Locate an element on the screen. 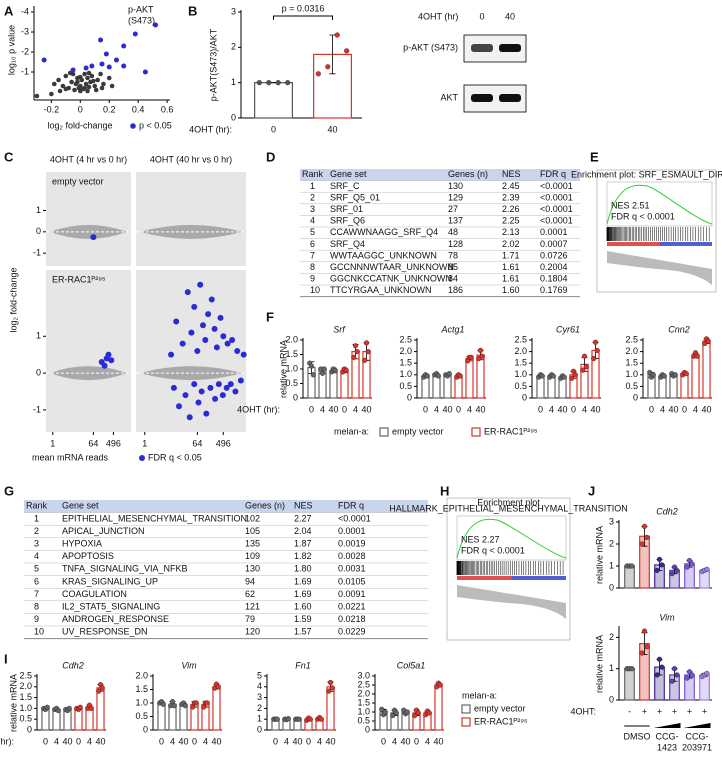 The width and height of the screenshot is (722, 760). y-tick-label: 2.0 is located at coordinates (291, 339).